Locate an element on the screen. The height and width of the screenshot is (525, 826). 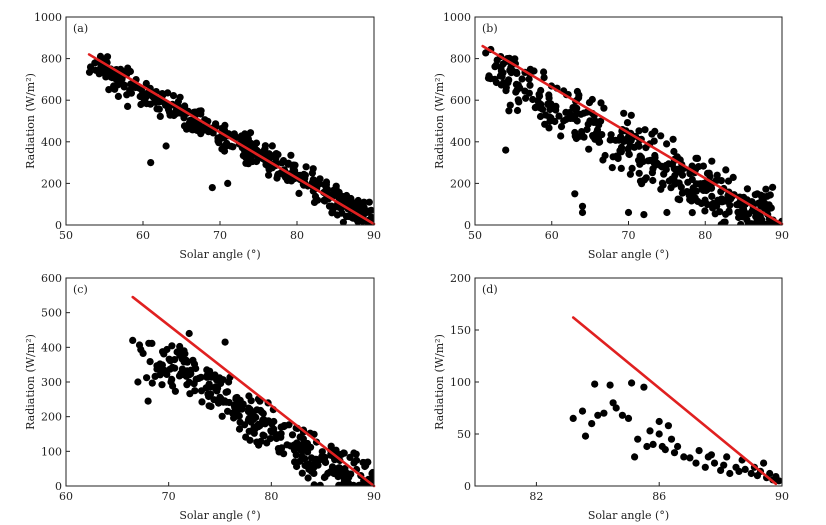
y-tick-label: 500 is located at coordinates (51, 313).